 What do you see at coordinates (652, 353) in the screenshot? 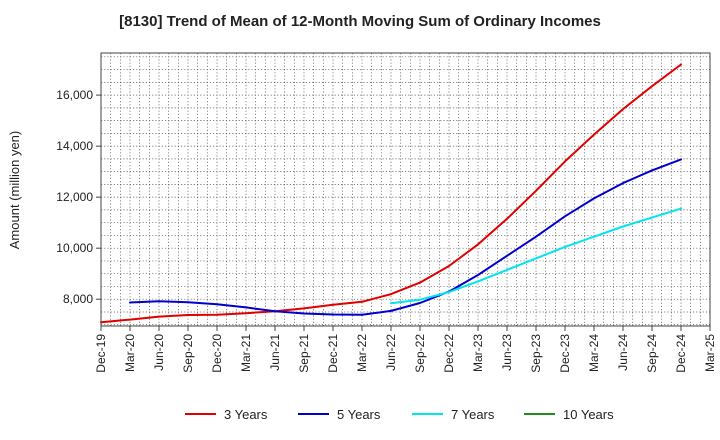
I see `x-tick-label: Sep-24` at bounding box center [652, 353].